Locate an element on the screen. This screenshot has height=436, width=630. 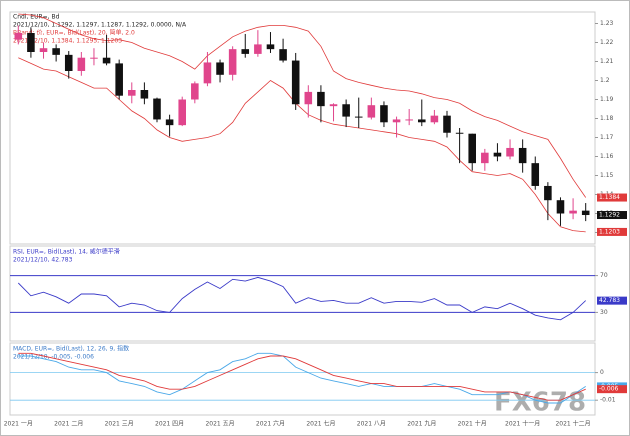
y-tick-label: 1.23 is located at coordinates (607, 23).